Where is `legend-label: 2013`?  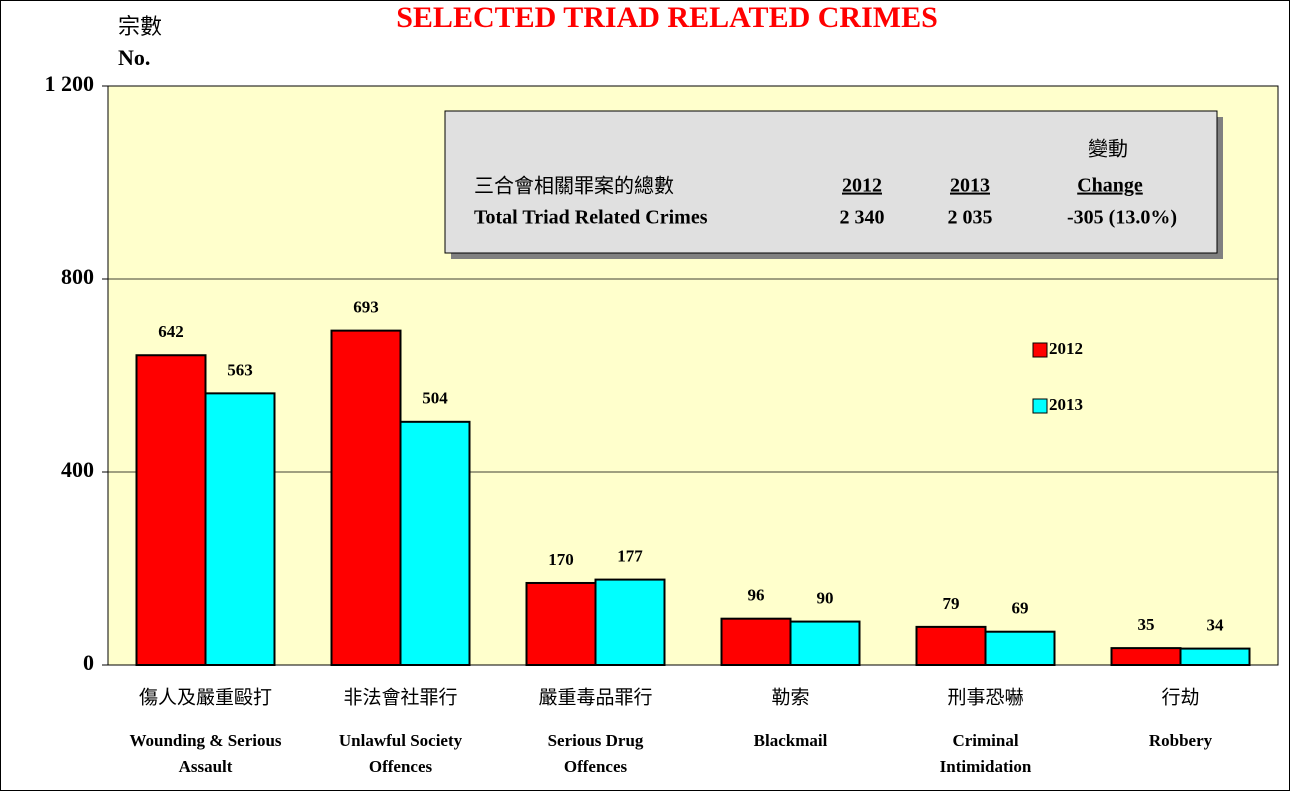 legend-label: 2013 is located at coordinates (1066, 404).